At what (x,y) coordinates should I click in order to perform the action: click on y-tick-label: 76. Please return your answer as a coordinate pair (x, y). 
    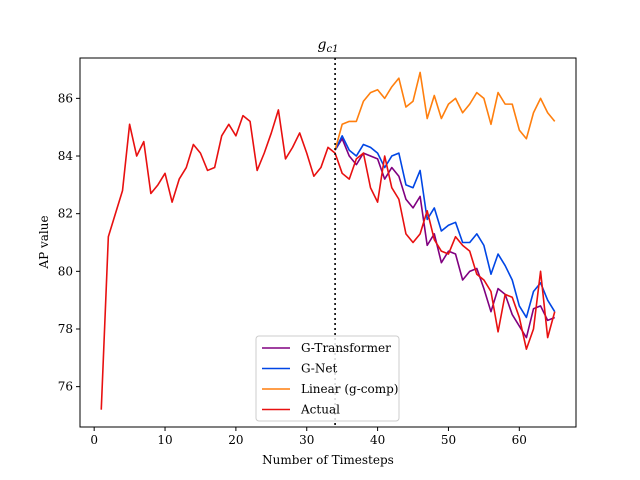
    Looking at the image, I should click on (65, 387).